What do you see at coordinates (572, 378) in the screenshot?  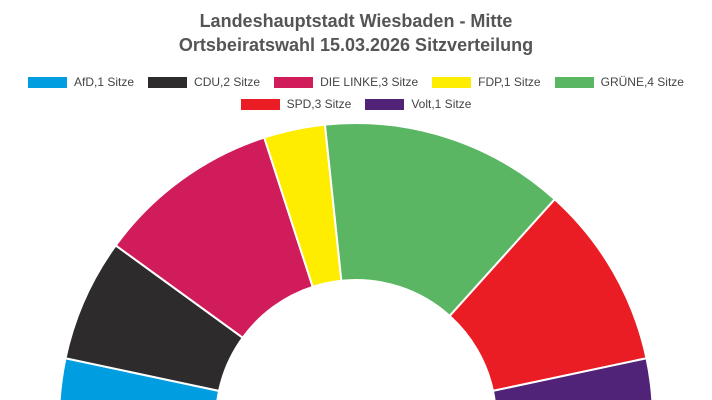 I see `seat-segment-volt` at bounding box center [572, 378].